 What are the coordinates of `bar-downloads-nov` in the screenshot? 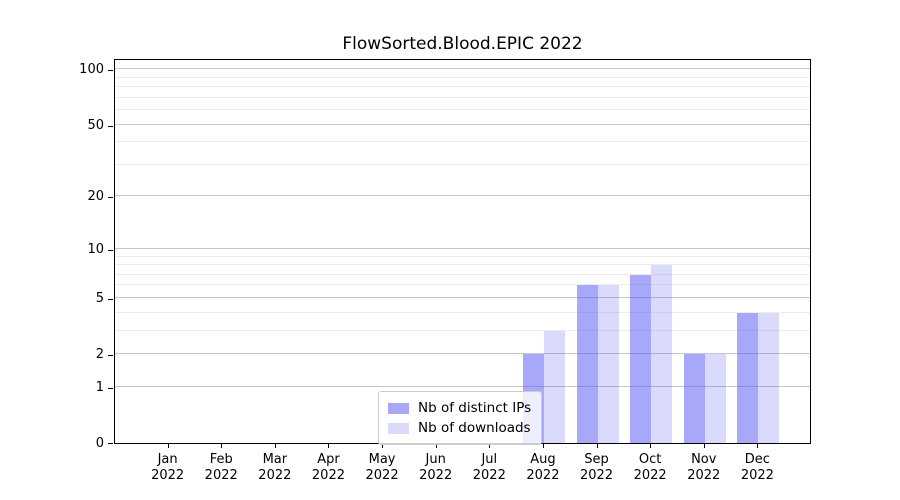 It's located at (715, 398).